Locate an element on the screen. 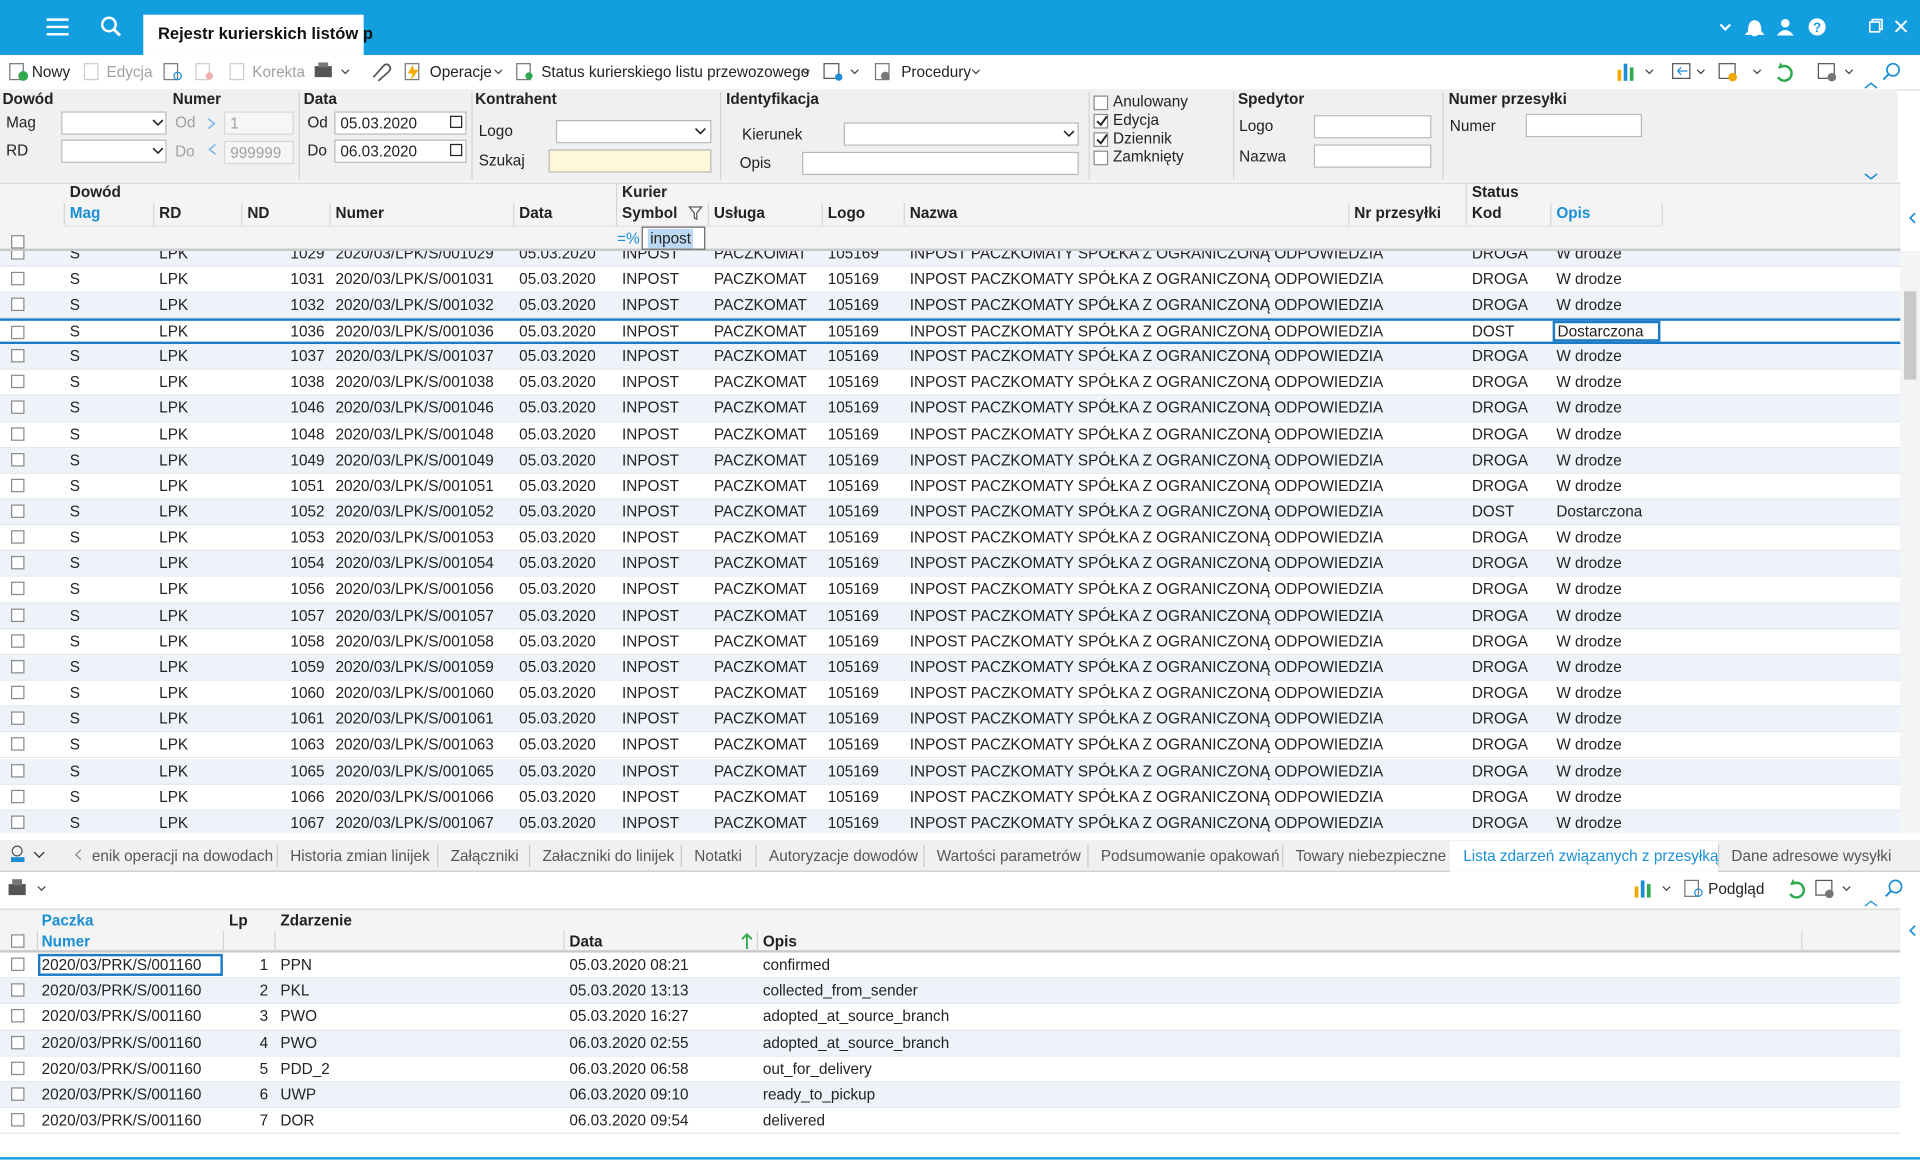 The height and width of the screenshot is (1160, 1920). collapse-icon is located at coordinates (1910, 931).